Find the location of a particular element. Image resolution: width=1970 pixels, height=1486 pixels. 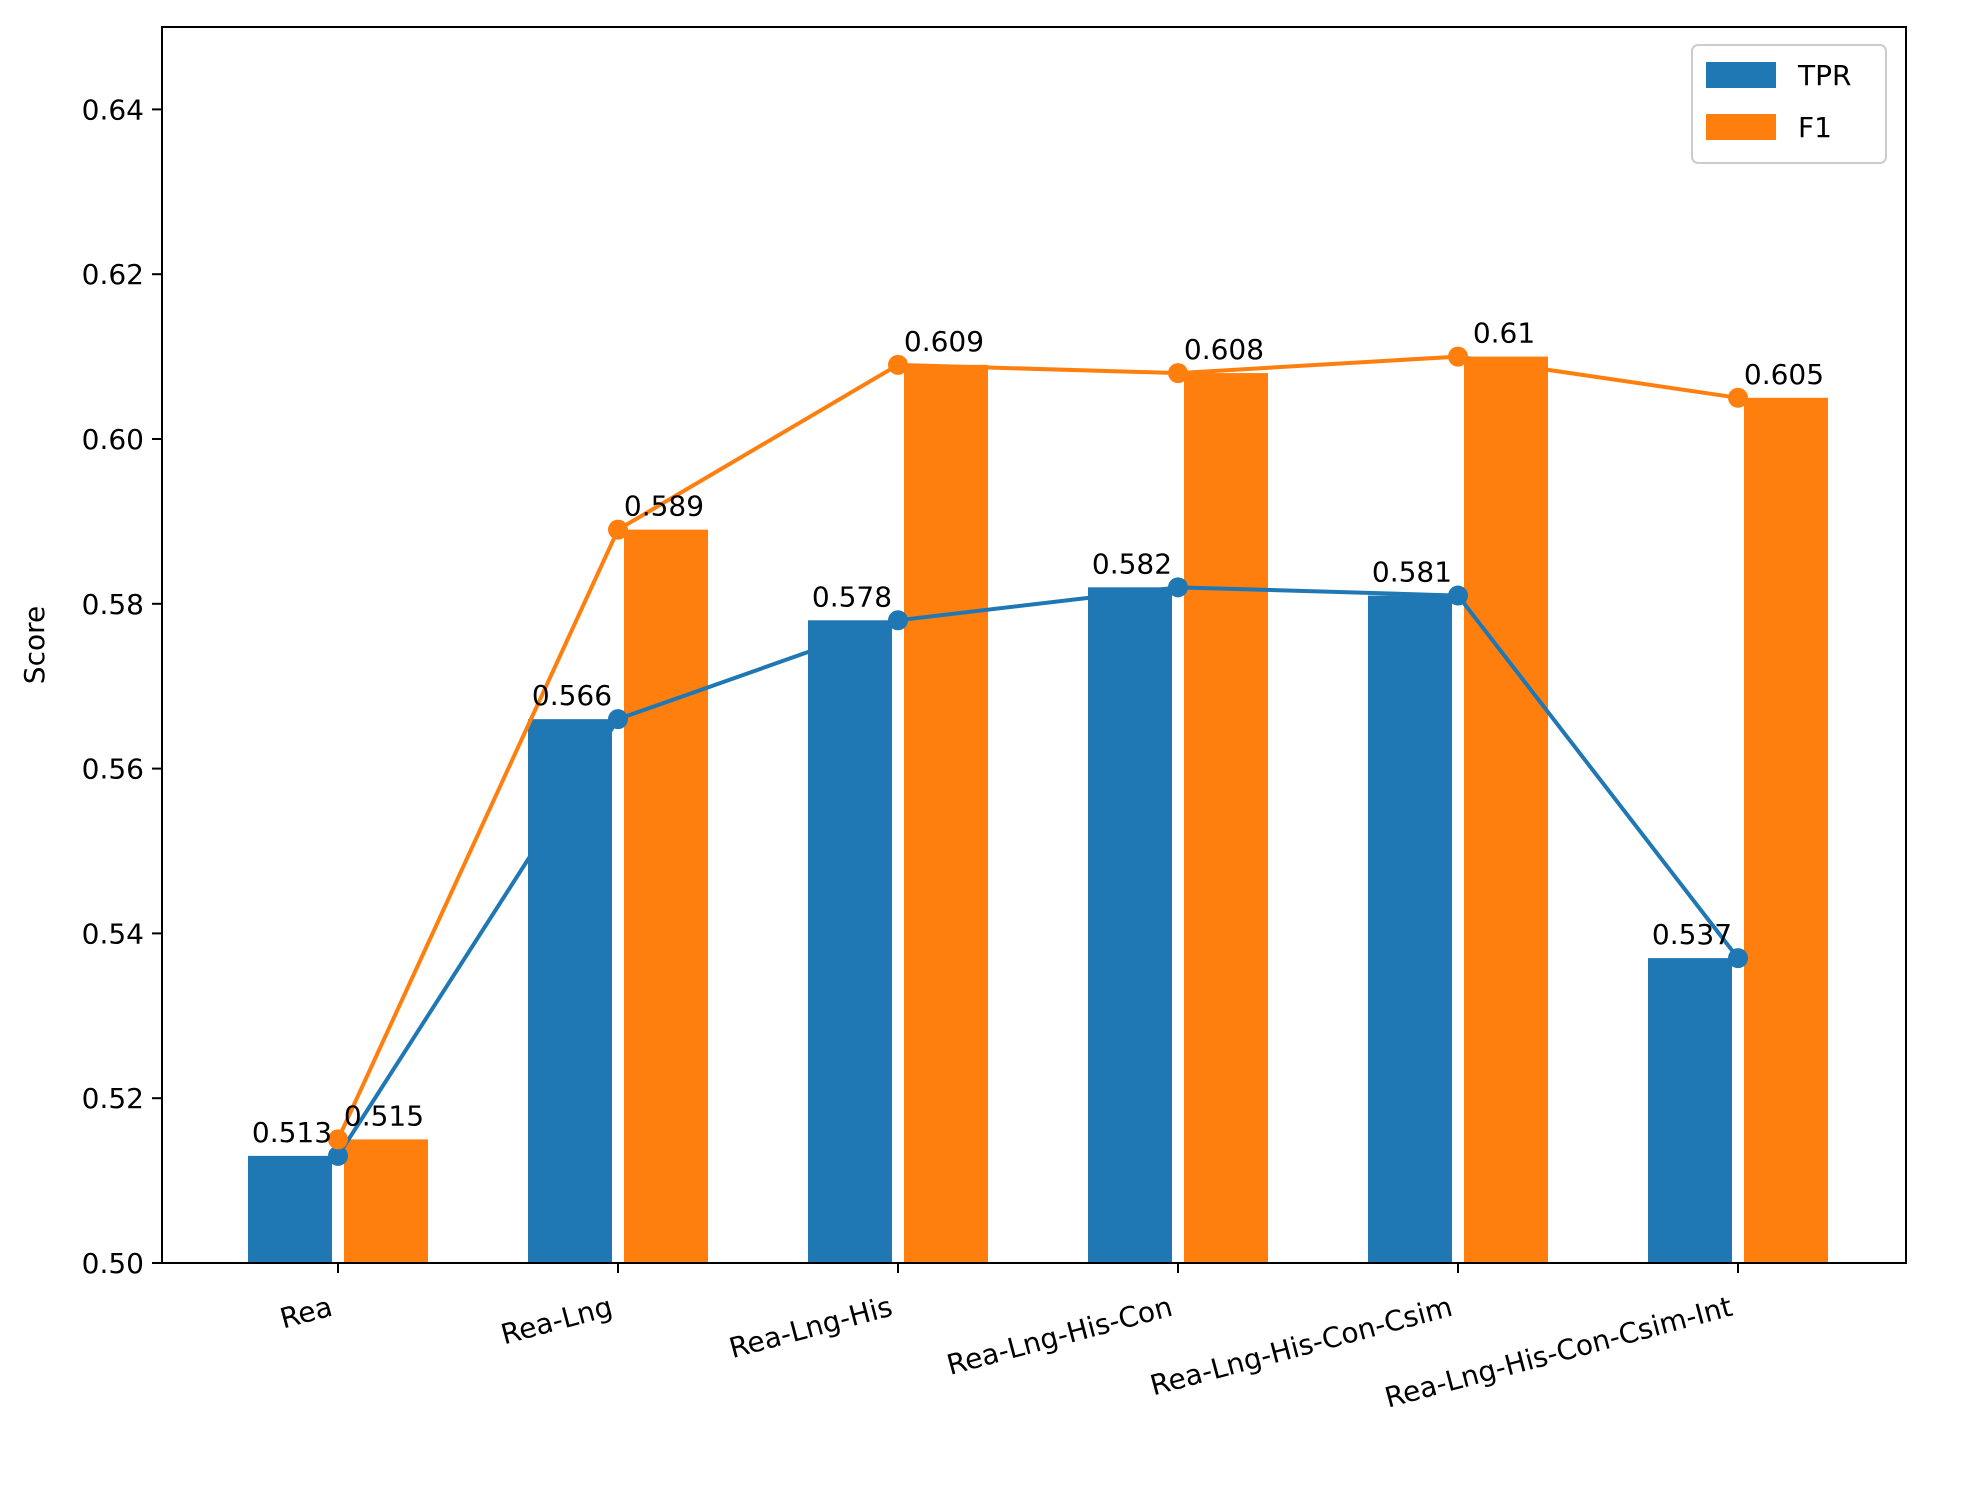

legend-swatch-f1 is located at coordinates (1741, 127).